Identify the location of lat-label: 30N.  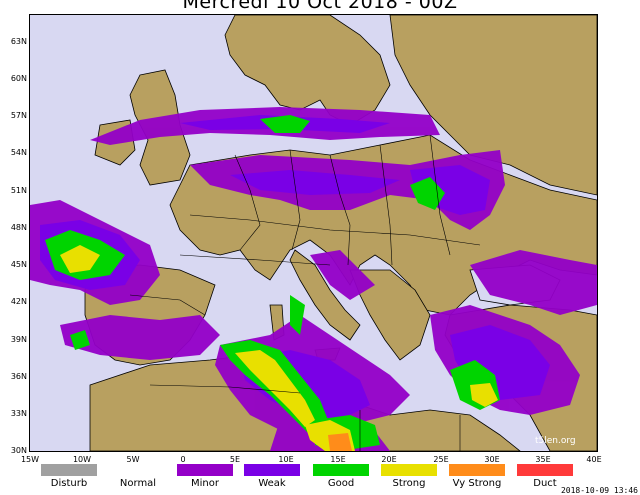
(18, 450).